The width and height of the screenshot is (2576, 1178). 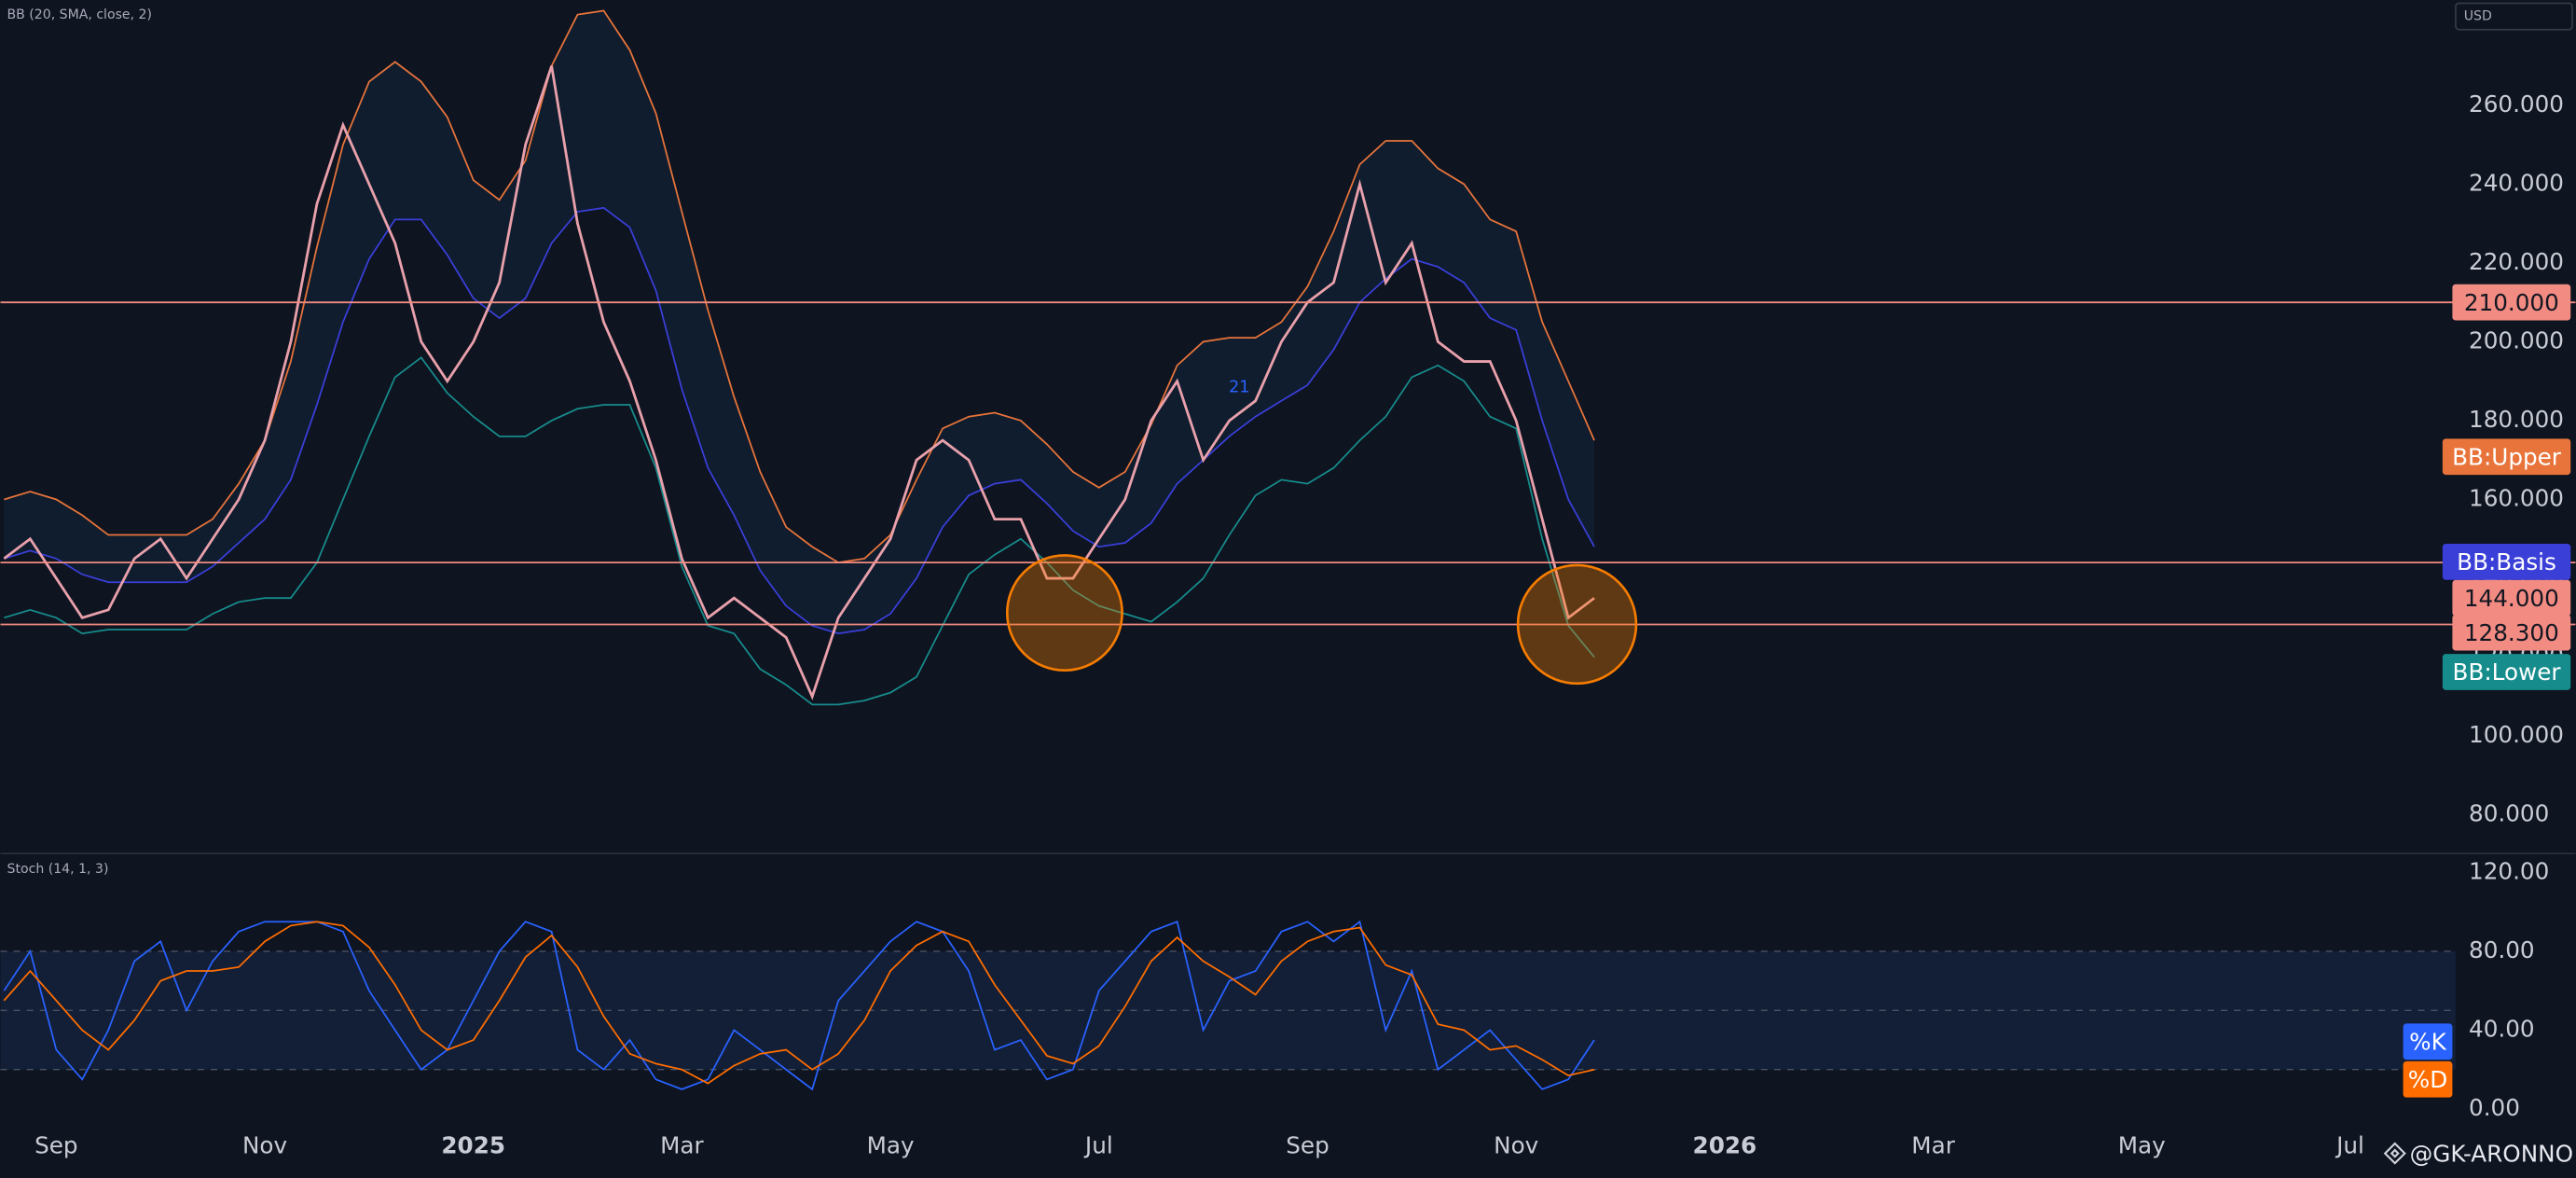 I want to click on y-tick-label: 80.000, so click(x=2509, y=813).